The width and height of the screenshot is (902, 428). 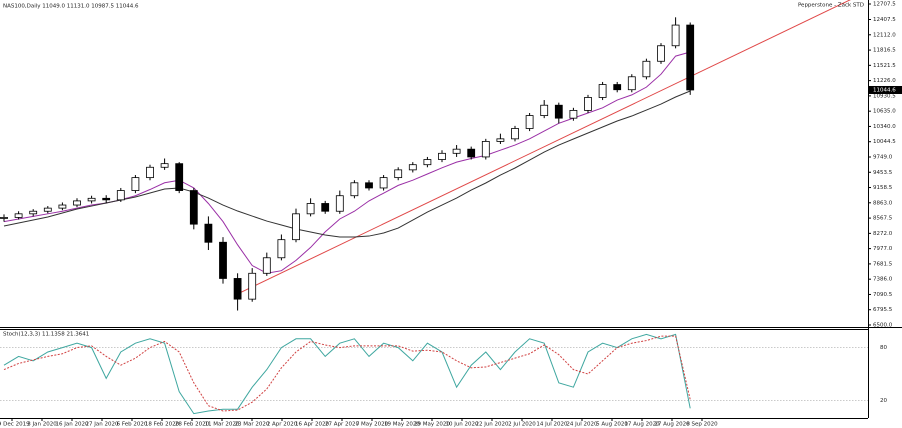 What do you see at coordinates (884, 66) in the screenshot?
I see `y-tick-label: 11521.5` at bounding box center [884, 66].